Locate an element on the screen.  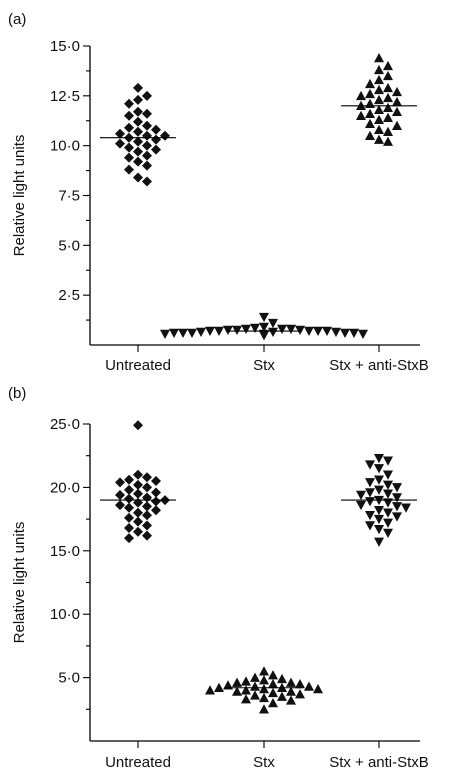
y-tick-label: 15·0 is located at coordinates (65, 551).